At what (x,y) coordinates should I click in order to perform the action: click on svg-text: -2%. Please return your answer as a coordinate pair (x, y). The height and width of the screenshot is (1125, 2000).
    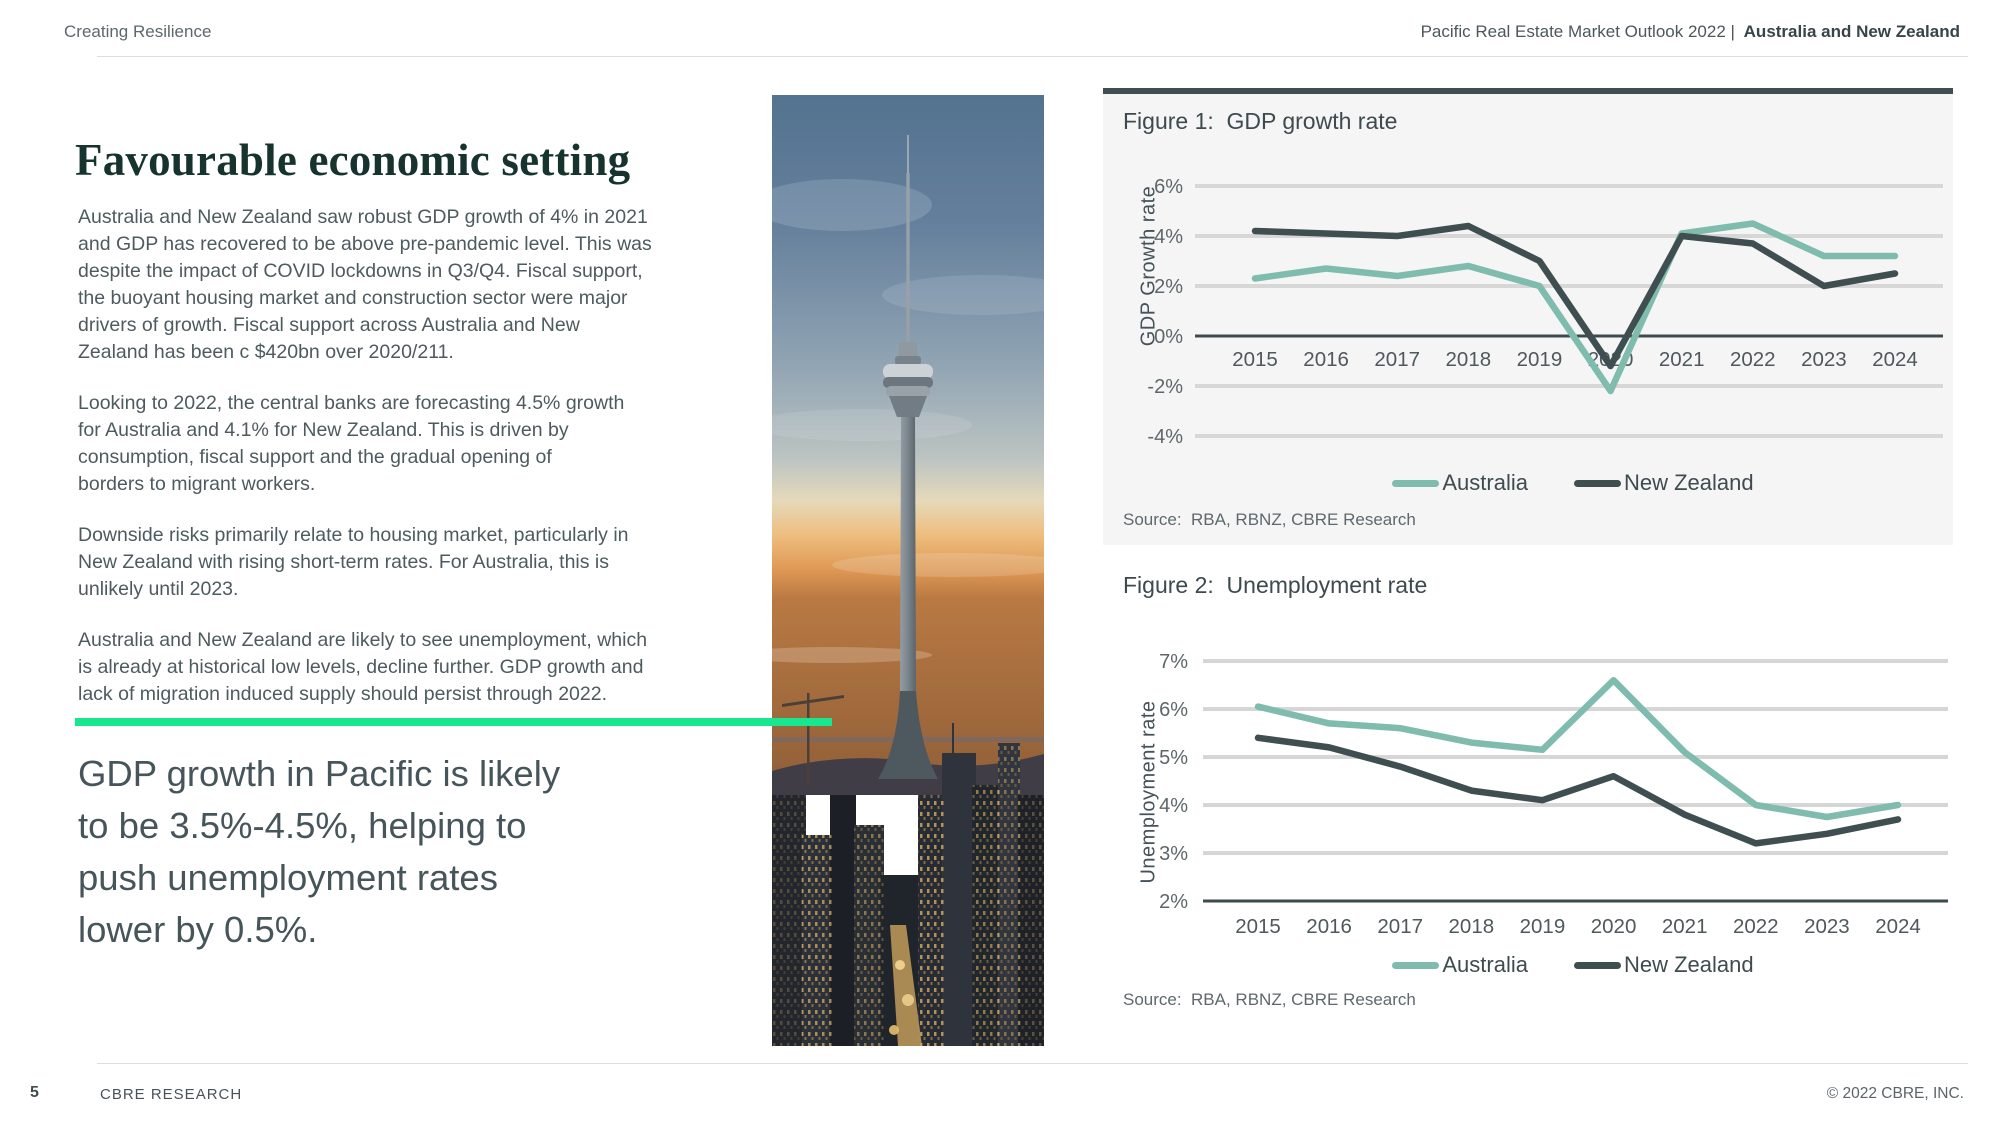
    Looking at the image, I should click on (1165, 387).